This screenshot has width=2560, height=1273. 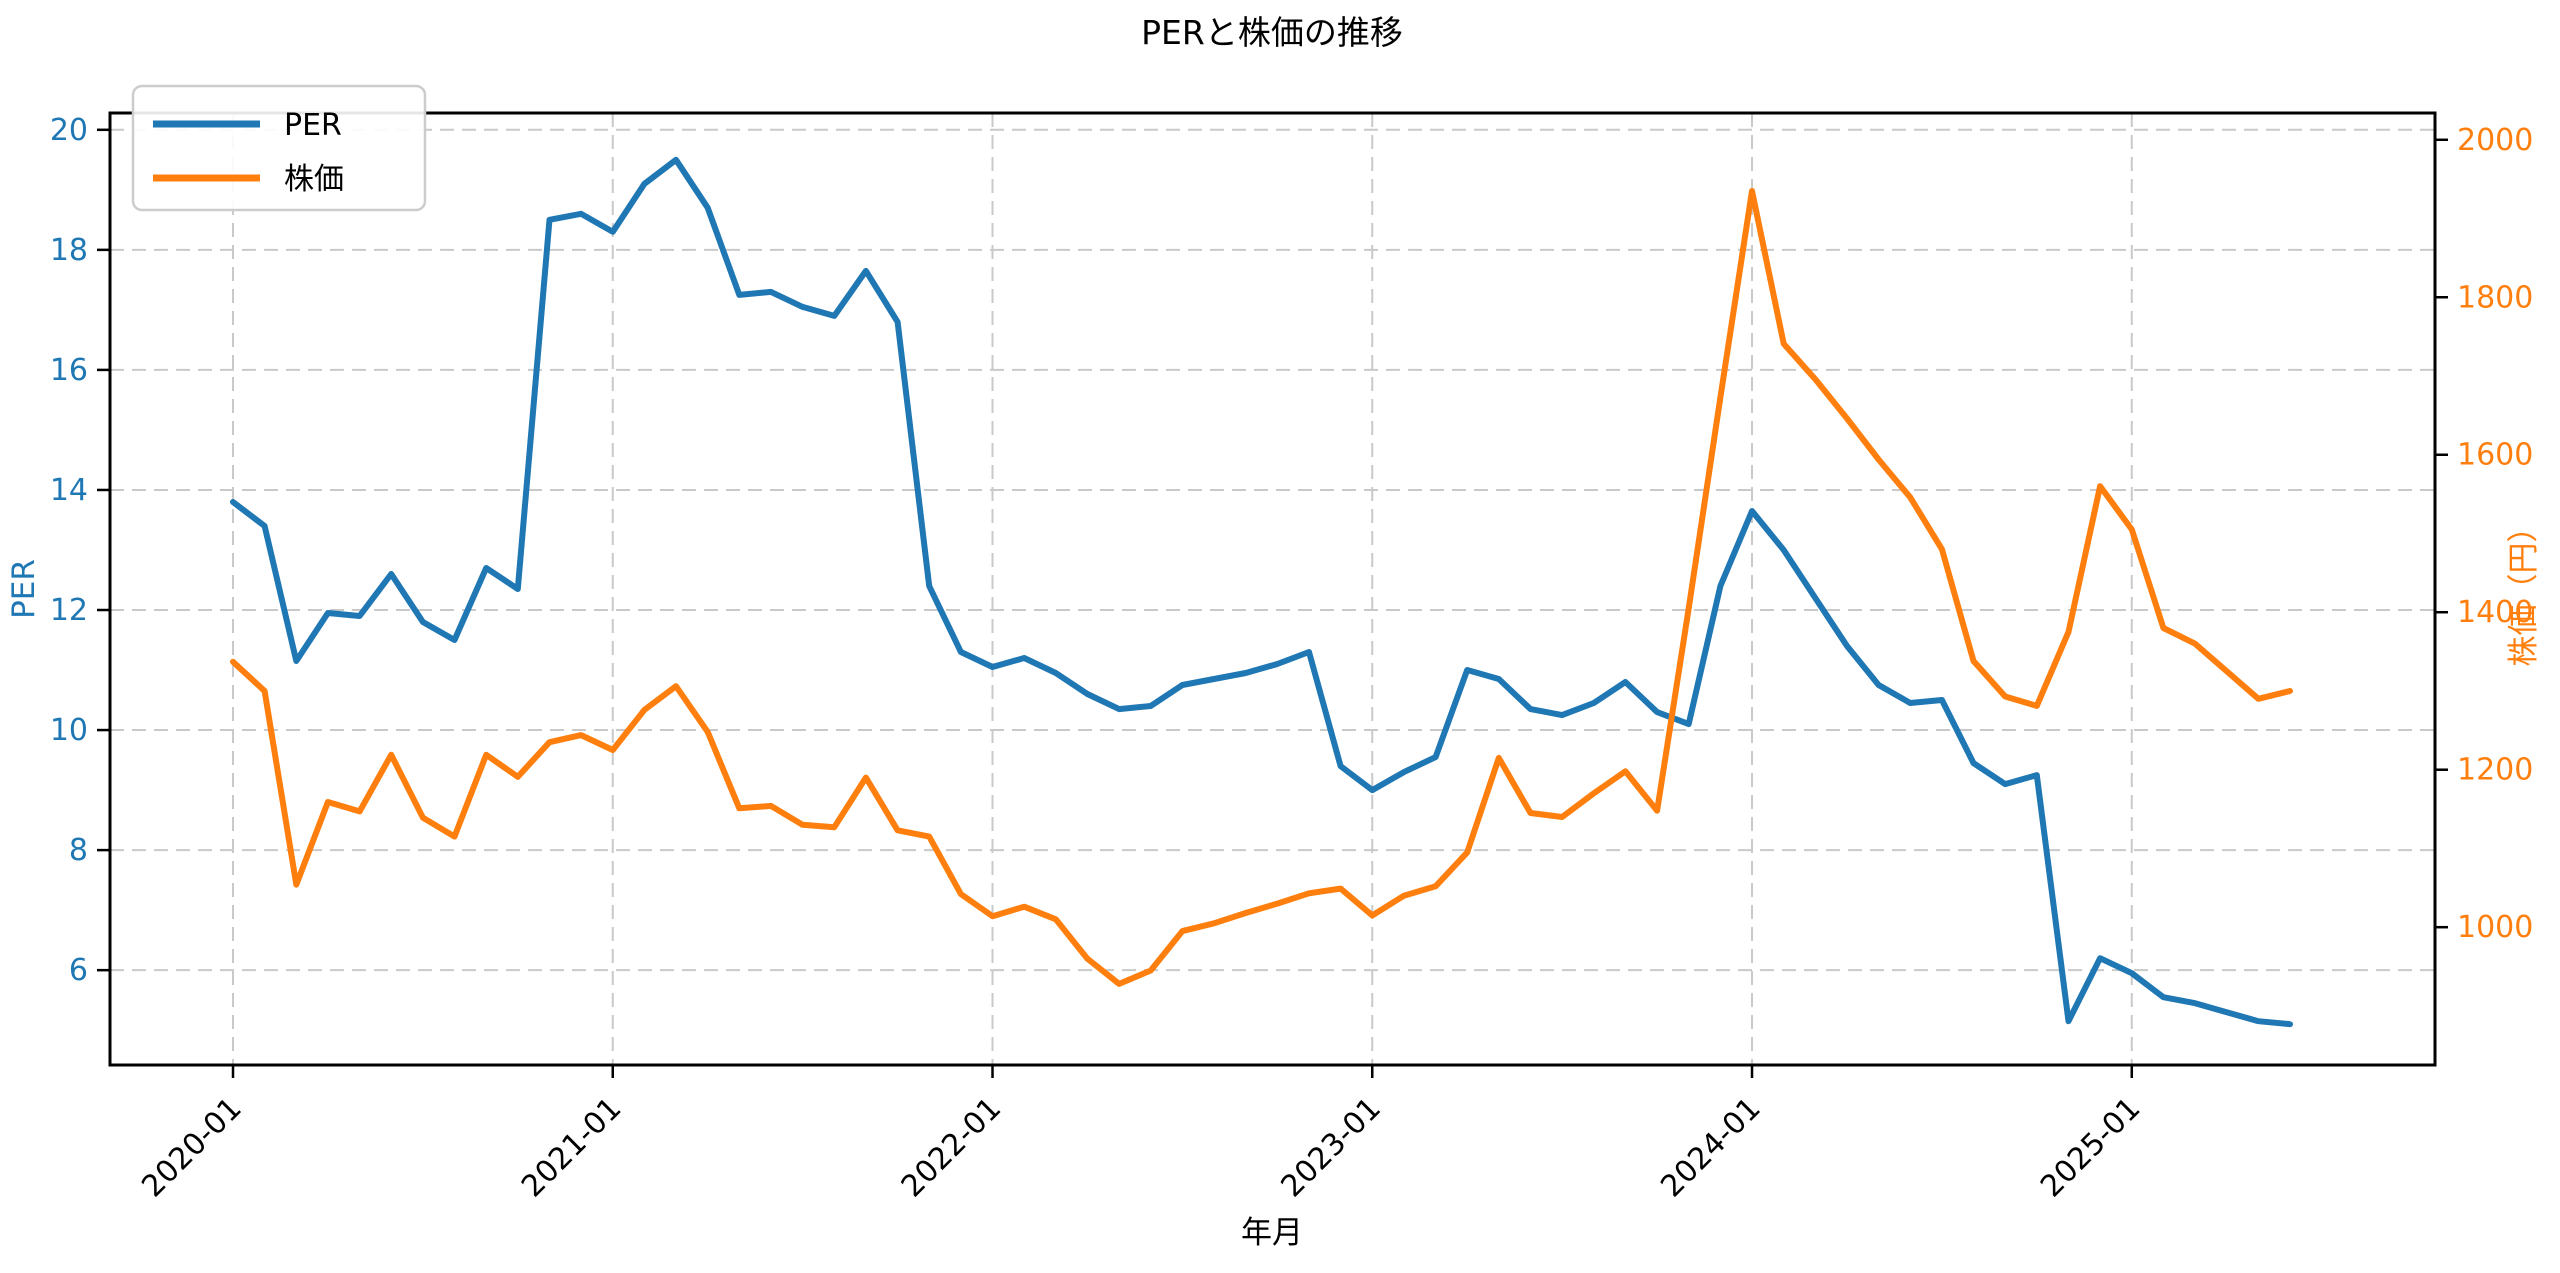 What do you see at coordinates (2495, 297) in the screenshot?
I see `right-tick-label: 1800` at bounding box center [2495, 297].